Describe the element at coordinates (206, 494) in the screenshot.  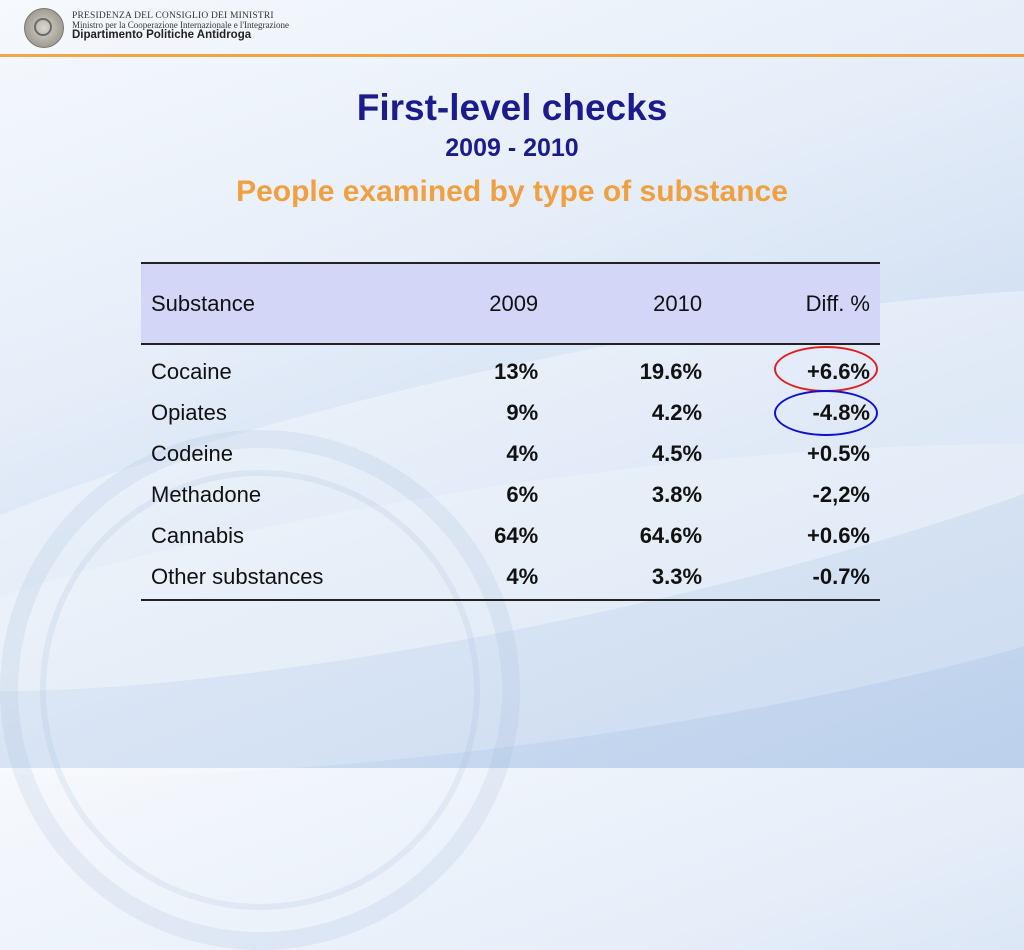
I see `cell-substance: Methadone` at that location.